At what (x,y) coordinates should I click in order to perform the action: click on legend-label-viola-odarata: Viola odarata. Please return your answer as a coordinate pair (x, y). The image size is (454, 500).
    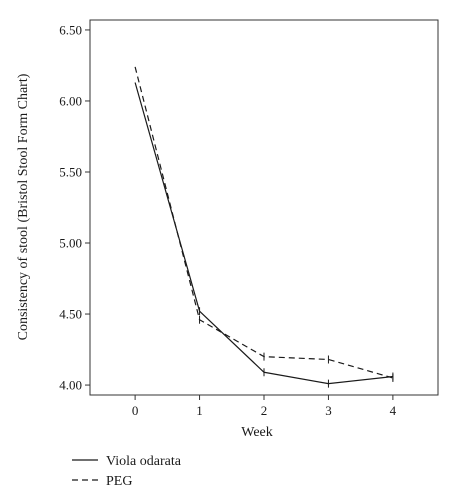
    Looking at the image, I should click on (144, 461).